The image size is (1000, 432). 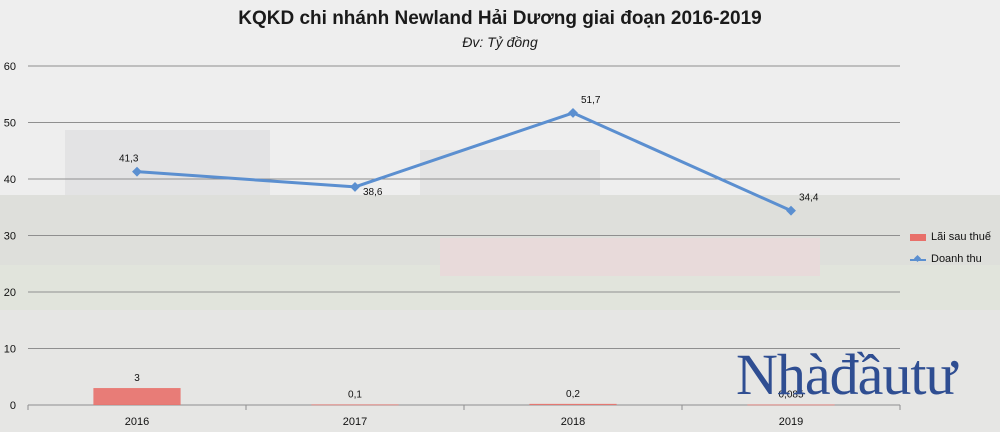 What do you see at coordinates (790, 395) in the screenshot?
I see `data-label-profit: 0,085` at bounding box center [790, 395].